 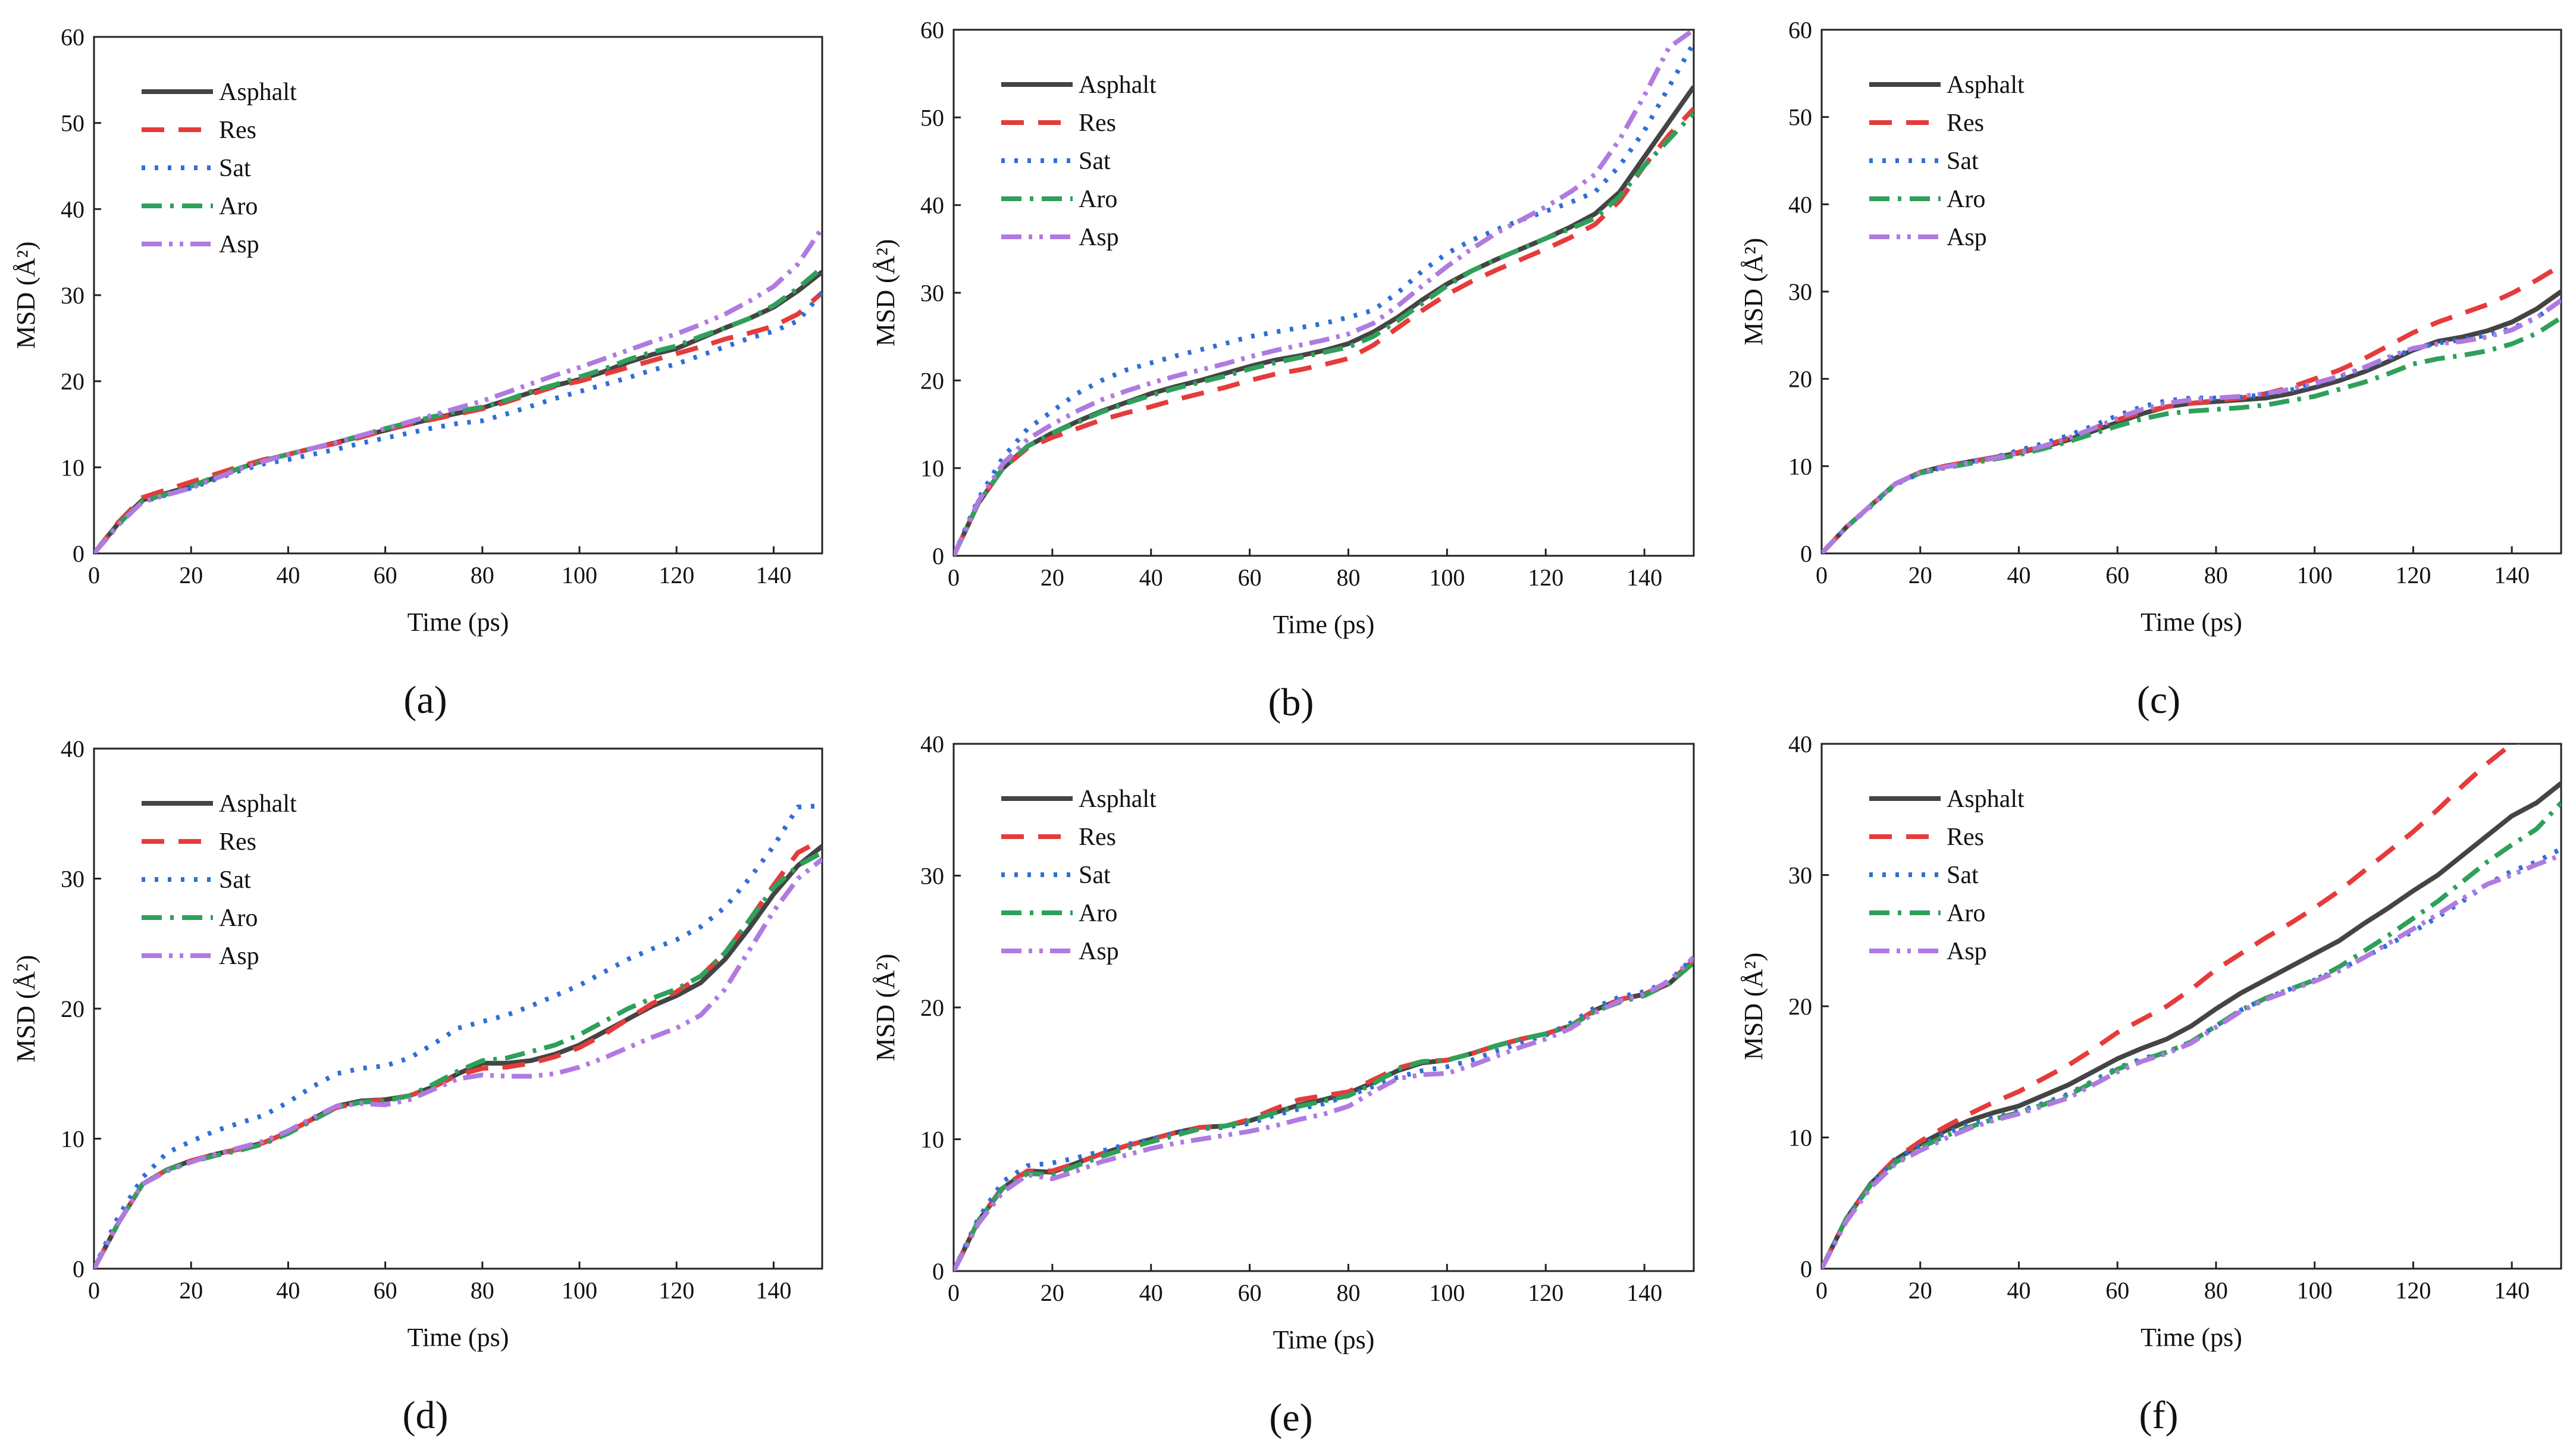 I want to click on series-line-sat, so click(x=2192, y=1057).